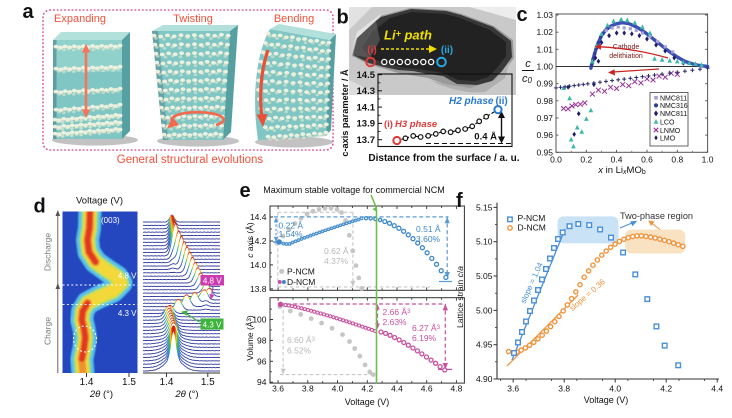  Describe the element at coordinates (258, 289) in the screenshot. I see `svg-text: 13.8` at that location.